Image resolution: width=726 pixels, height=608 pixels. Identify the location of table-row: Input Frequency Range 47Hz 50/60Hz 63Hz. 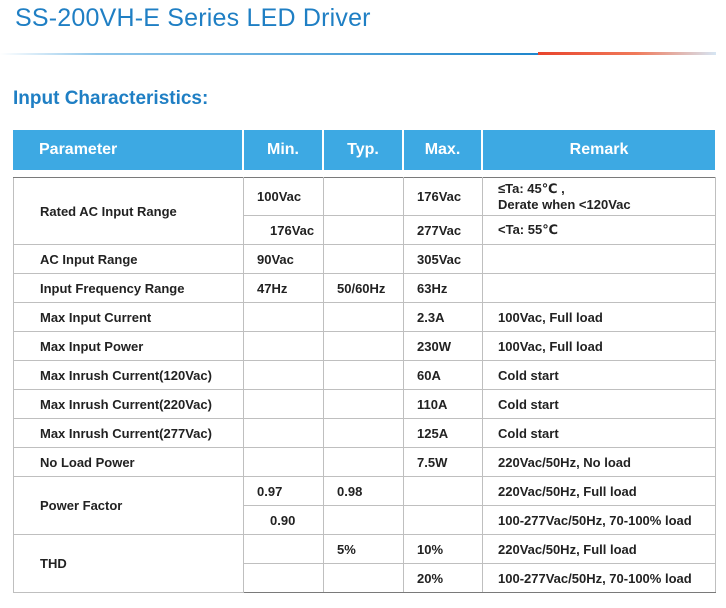
(364, 288).